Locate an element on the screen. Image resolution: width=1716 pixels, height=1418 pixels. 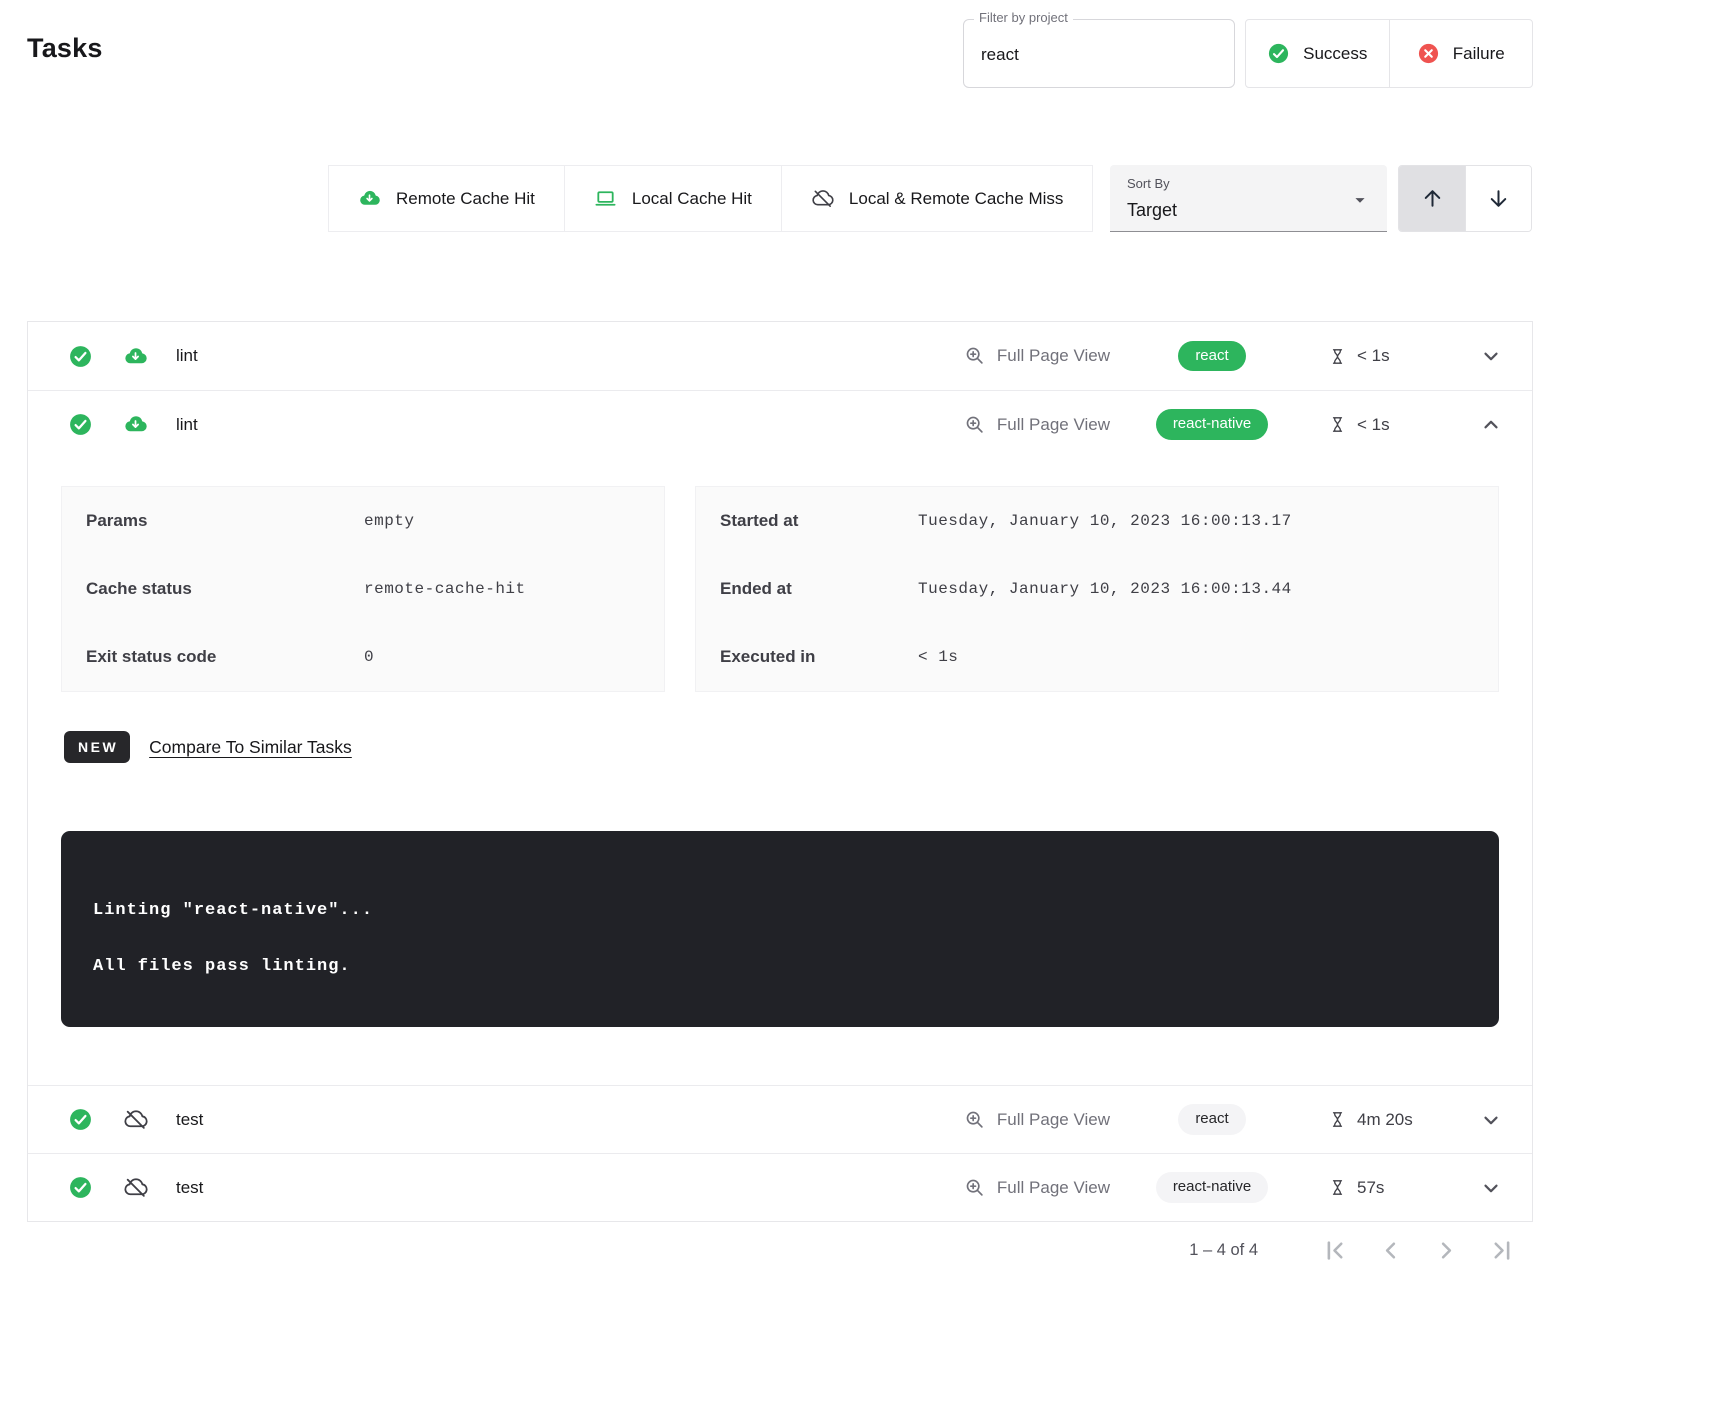
compare-to-similar-tasks-link: Compare To Similar Tasks is located at coordinates (250, 746).